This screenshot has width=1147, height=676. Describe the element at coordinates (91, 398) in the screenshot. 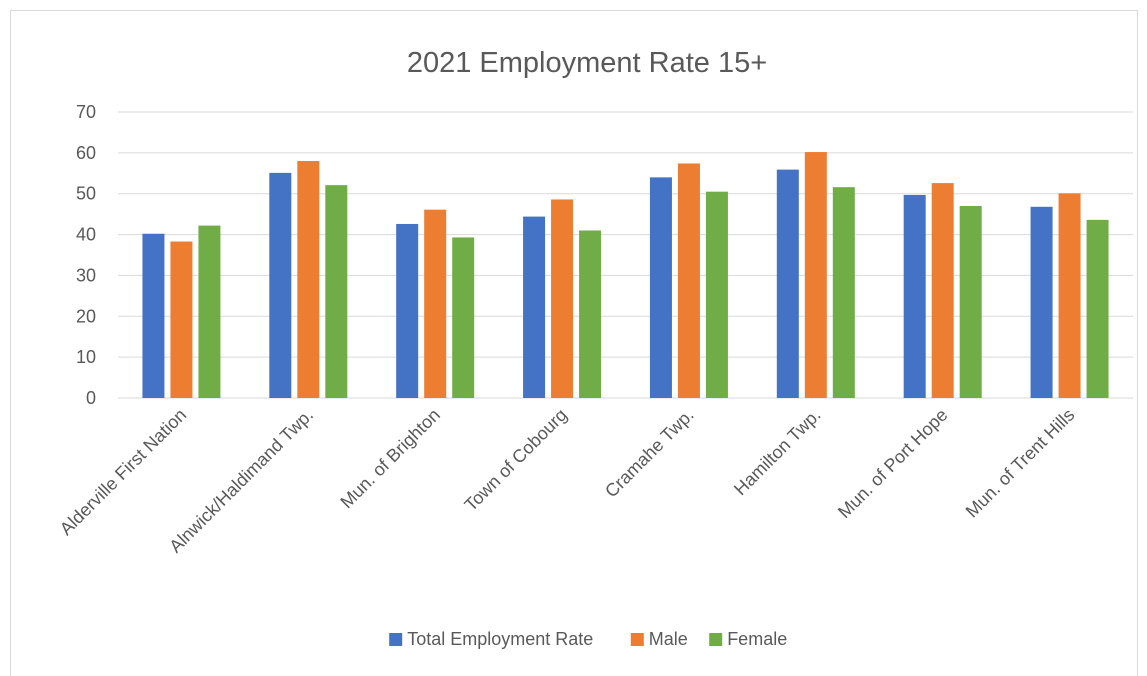

I see `y-tick-label: 0` at that location.